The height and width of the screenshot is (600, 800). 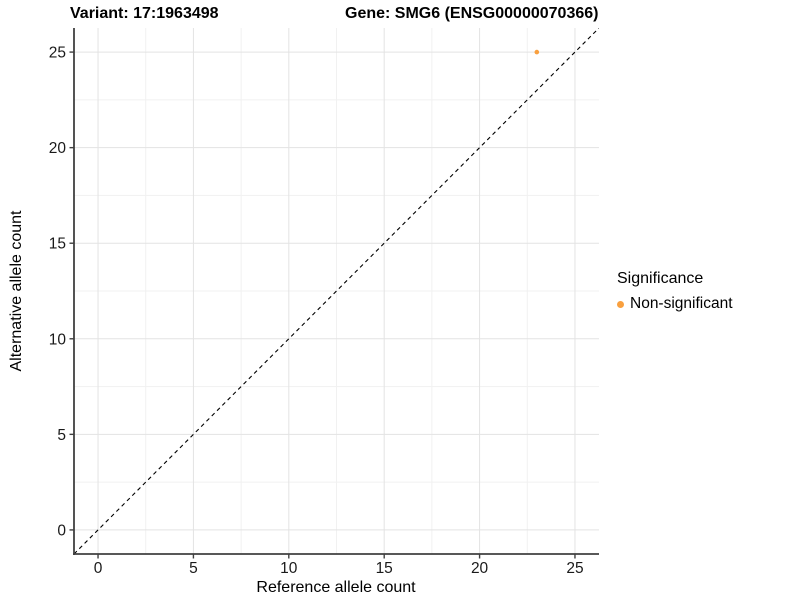 I want to click on x-tick-label: 10, so click(x=289, y=568).